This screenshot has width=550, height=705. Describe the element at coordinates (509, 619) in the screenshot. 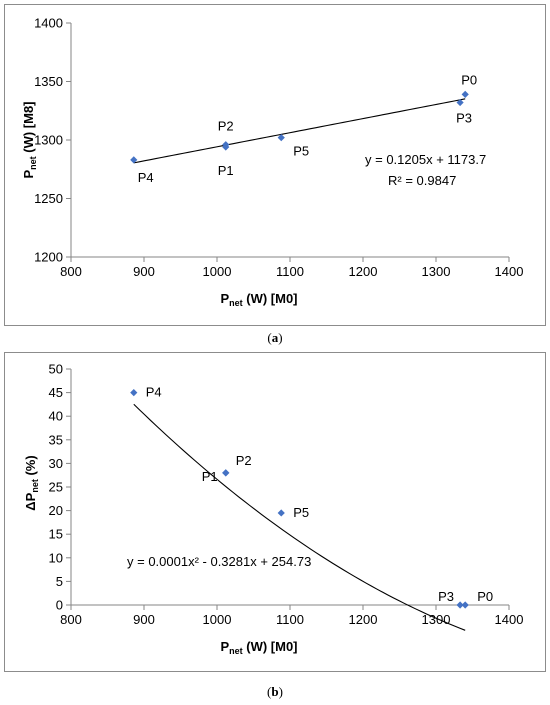

I see `chart-b-x-tick-label: 1400` at that location.